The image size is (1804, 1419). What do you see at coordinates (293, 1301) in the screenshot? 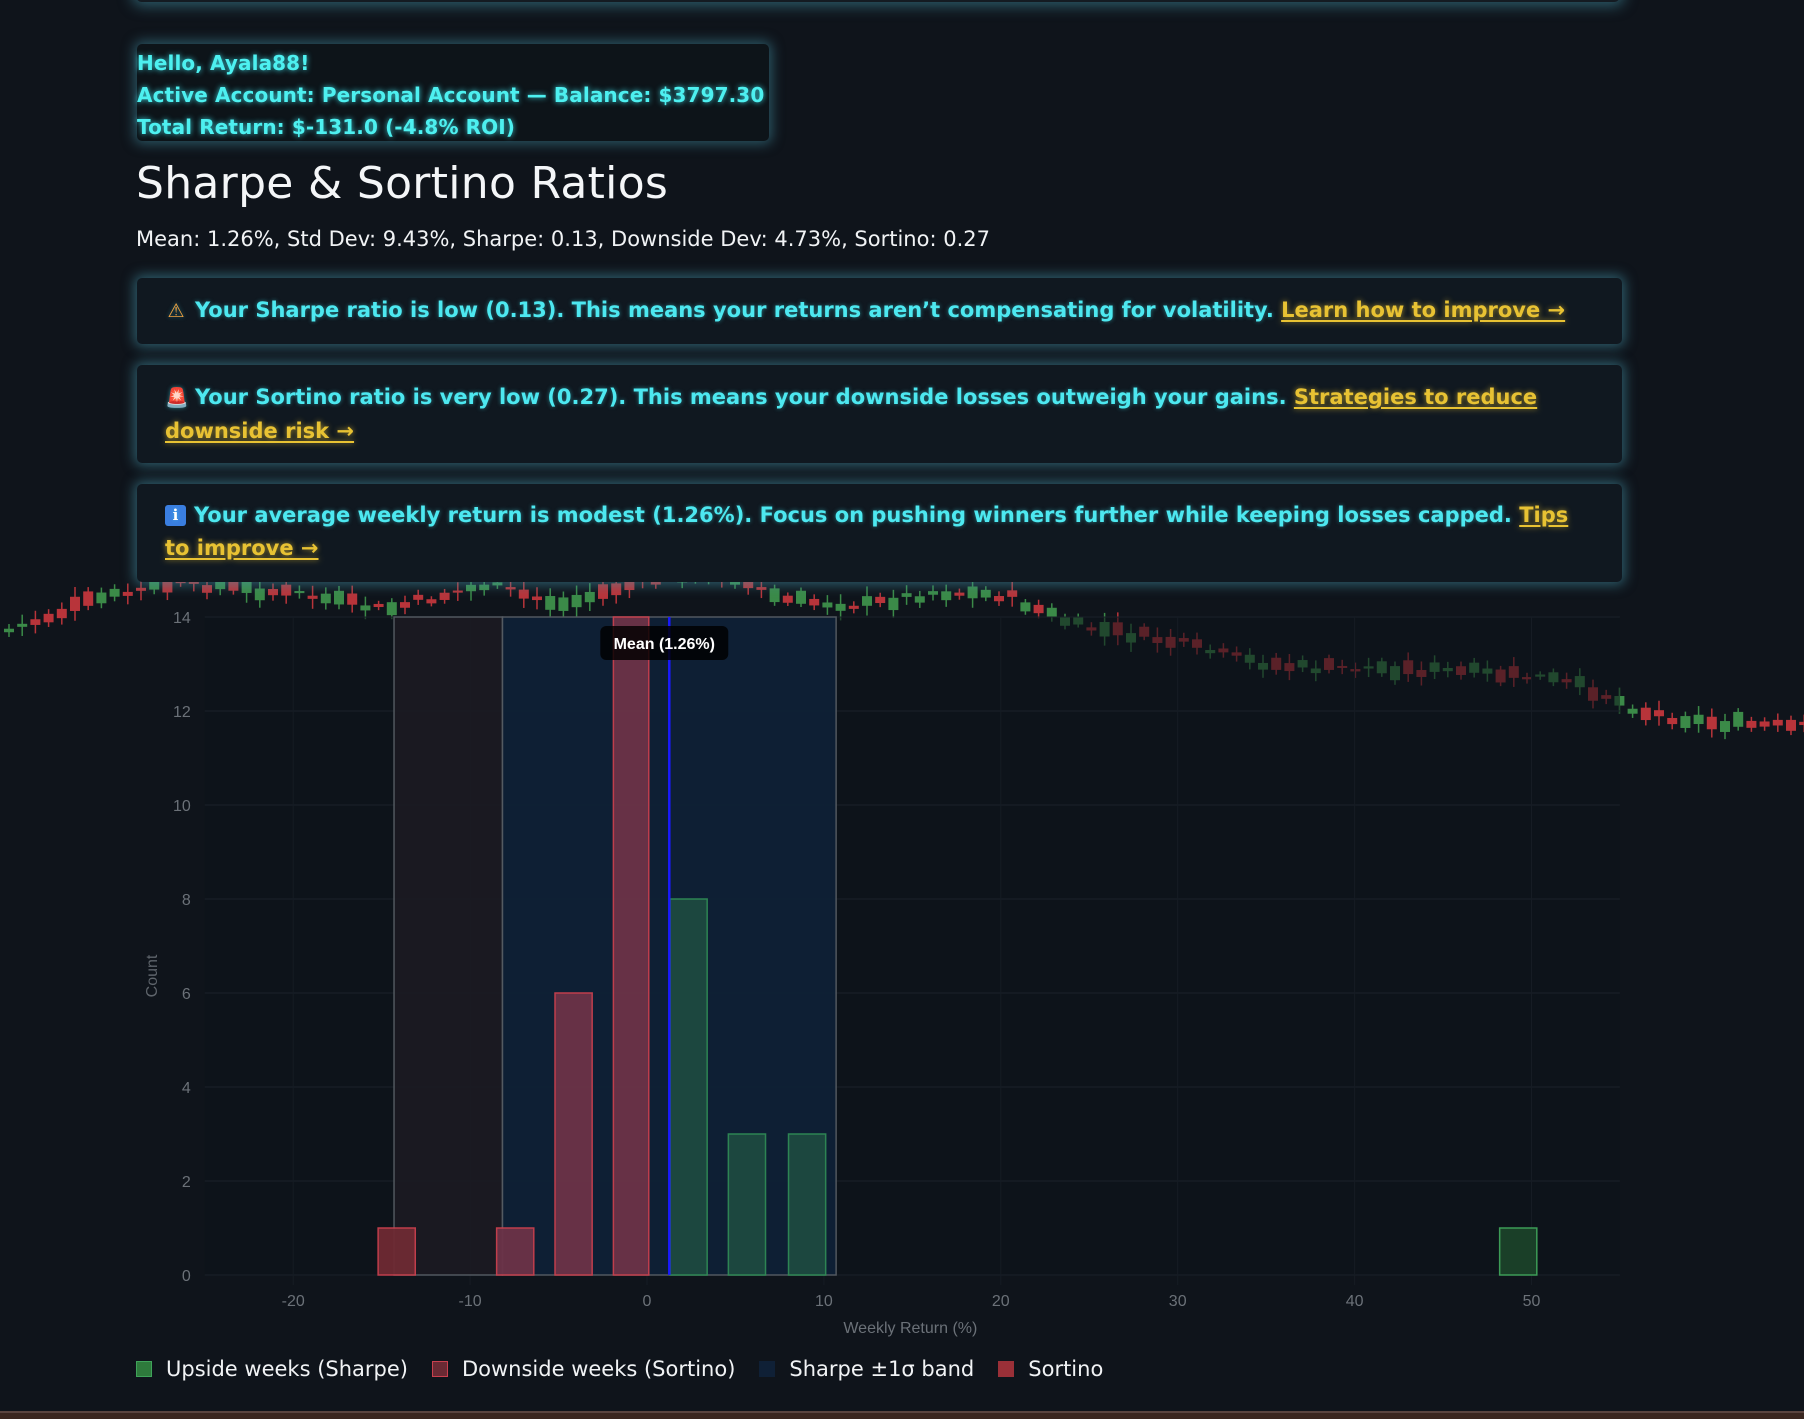
I see `x-tick-label: -20` at bounding box center [293, 1301].